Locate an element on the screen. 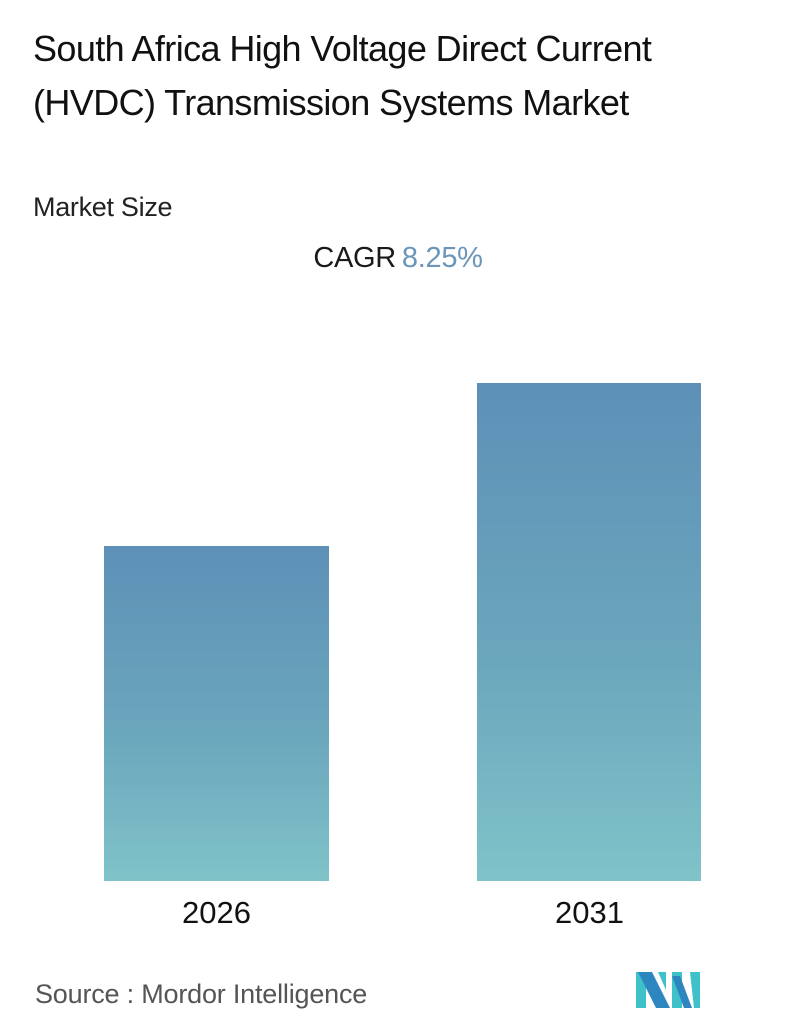 The height and width of the screenshot is (1034, 796). cagr-value: 8.25% is located at coordinates (442, 258).